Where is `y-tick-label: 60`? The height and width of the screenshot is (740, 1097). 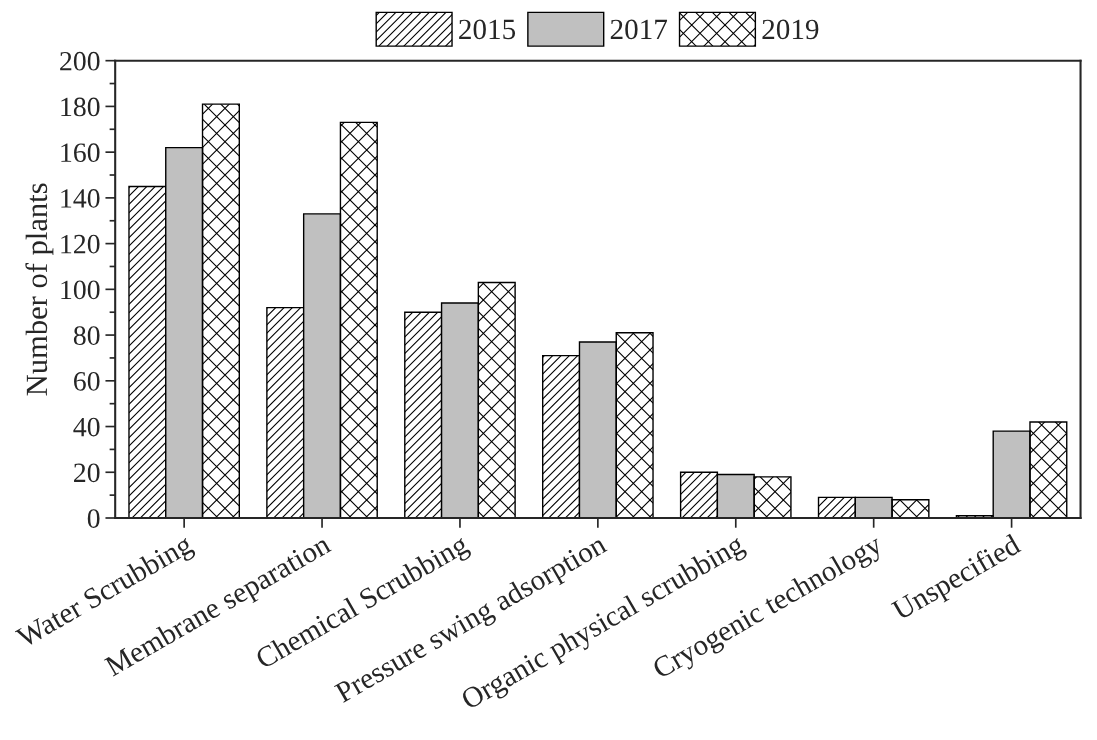
y-tick-label: 60 is located at coordinates (87, 381).